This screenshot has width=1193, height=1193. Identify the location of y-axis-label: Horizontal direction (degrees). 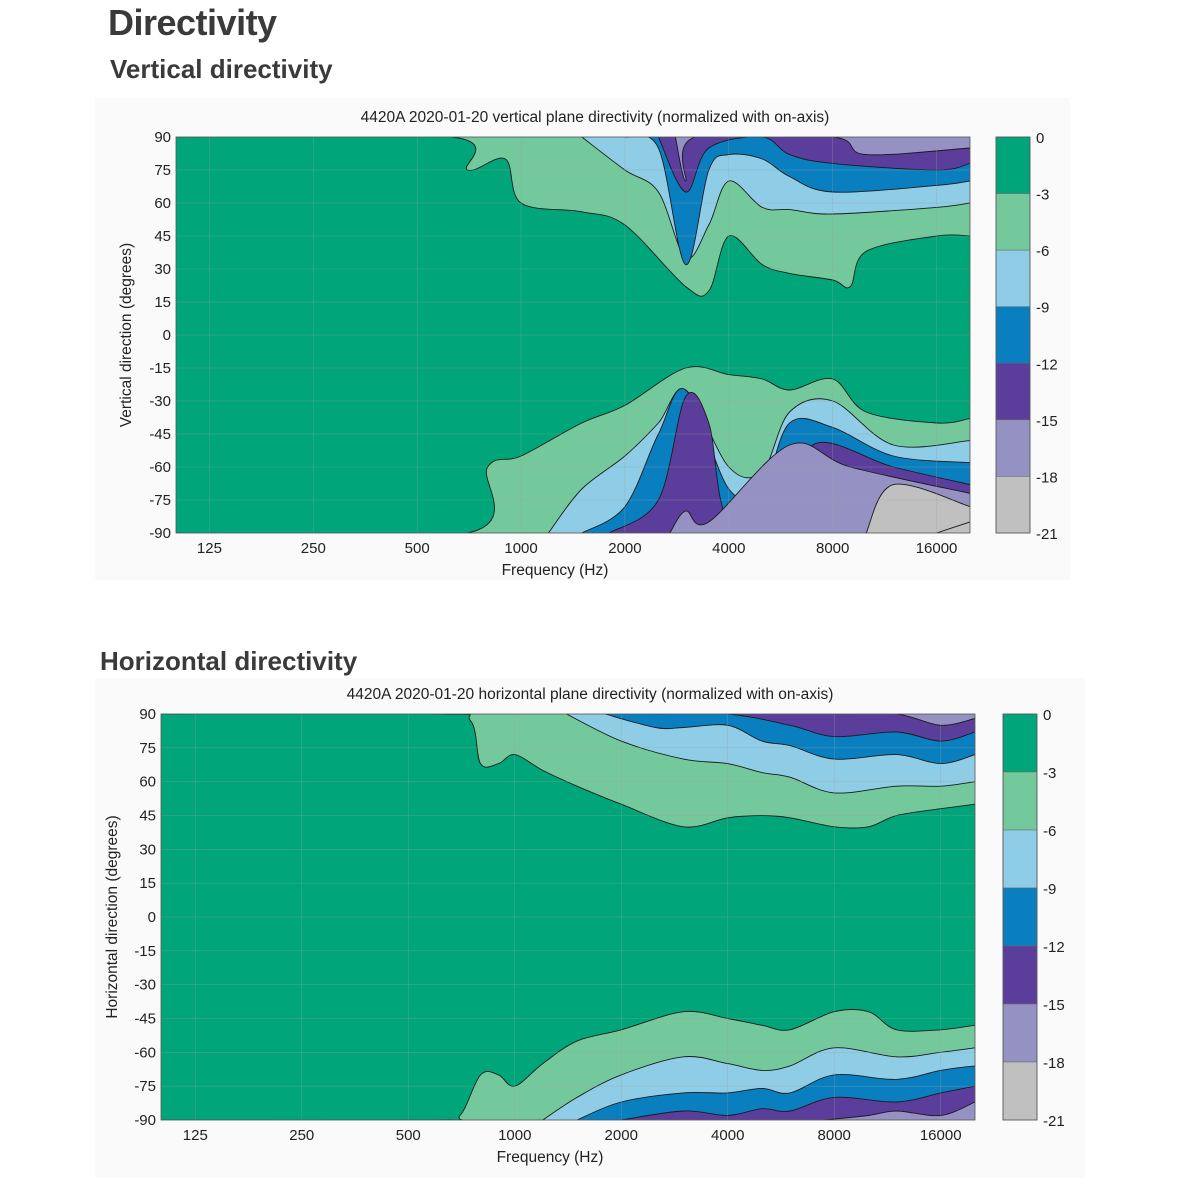
(112, 916).